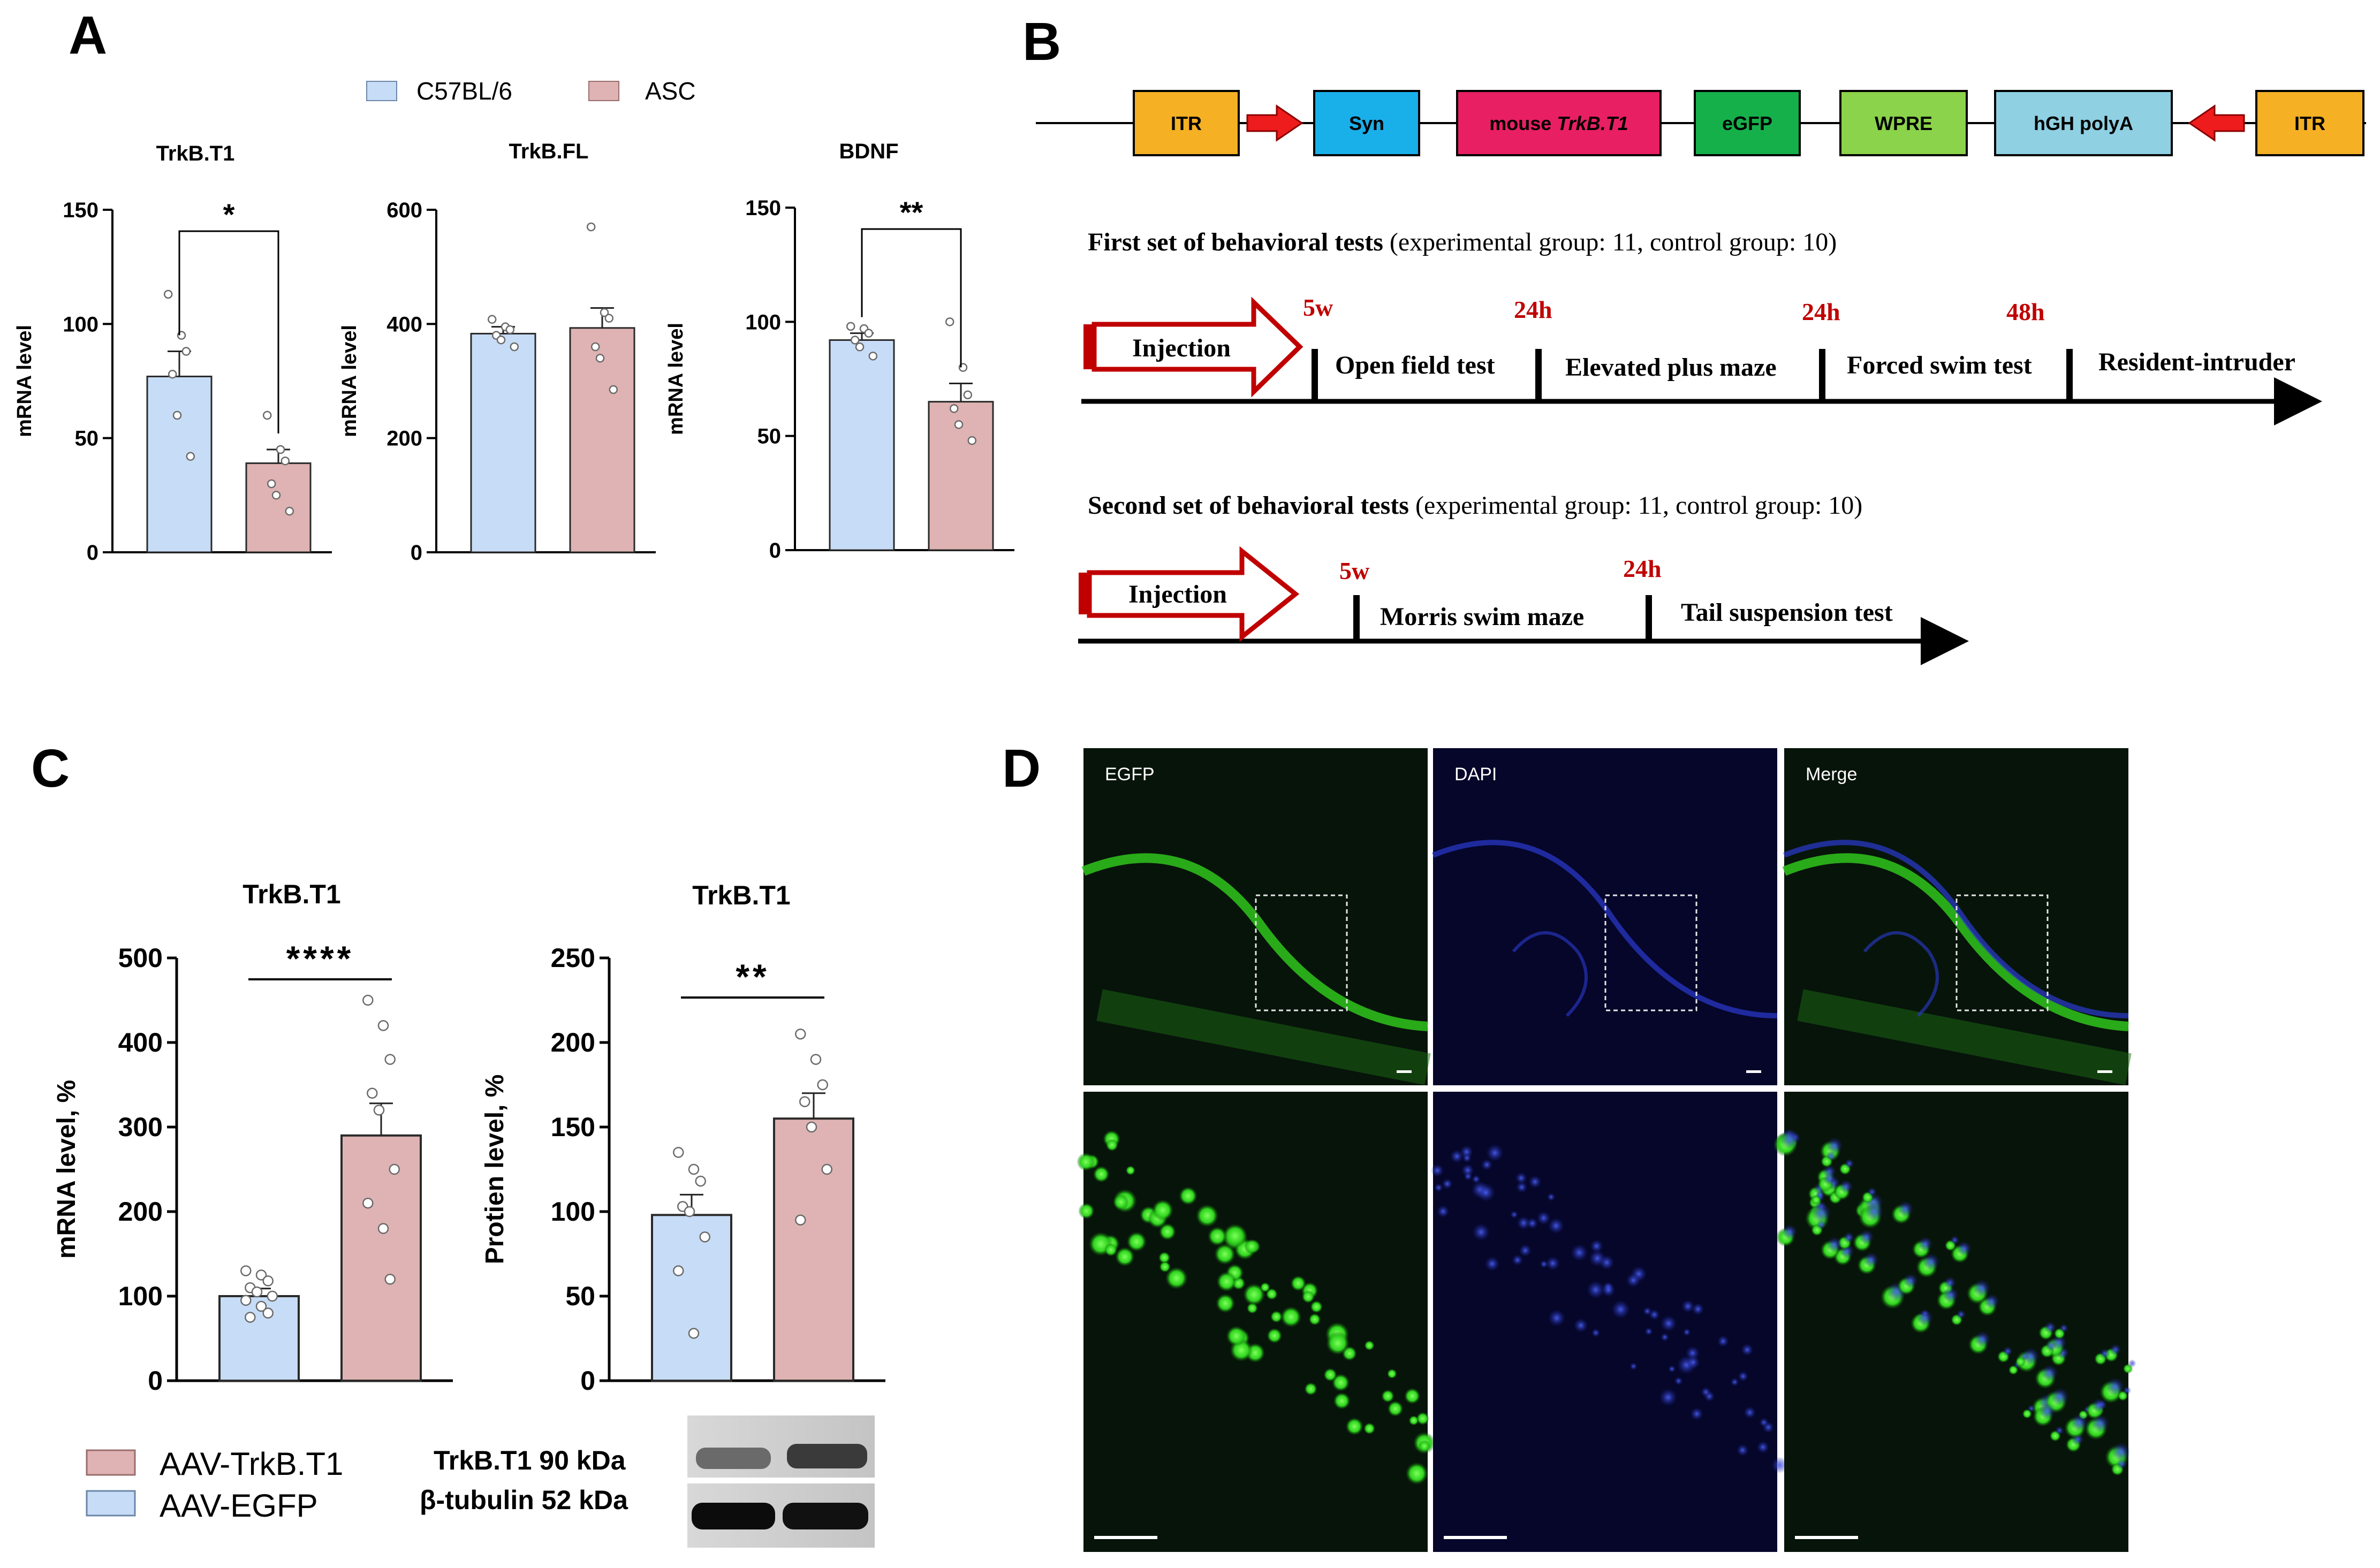 The image size is (2380, 1568). What do you see at coordinates (2104, 1071) in the screenshot?
I see `scale-bar` at bounding box center [2104, 1071].